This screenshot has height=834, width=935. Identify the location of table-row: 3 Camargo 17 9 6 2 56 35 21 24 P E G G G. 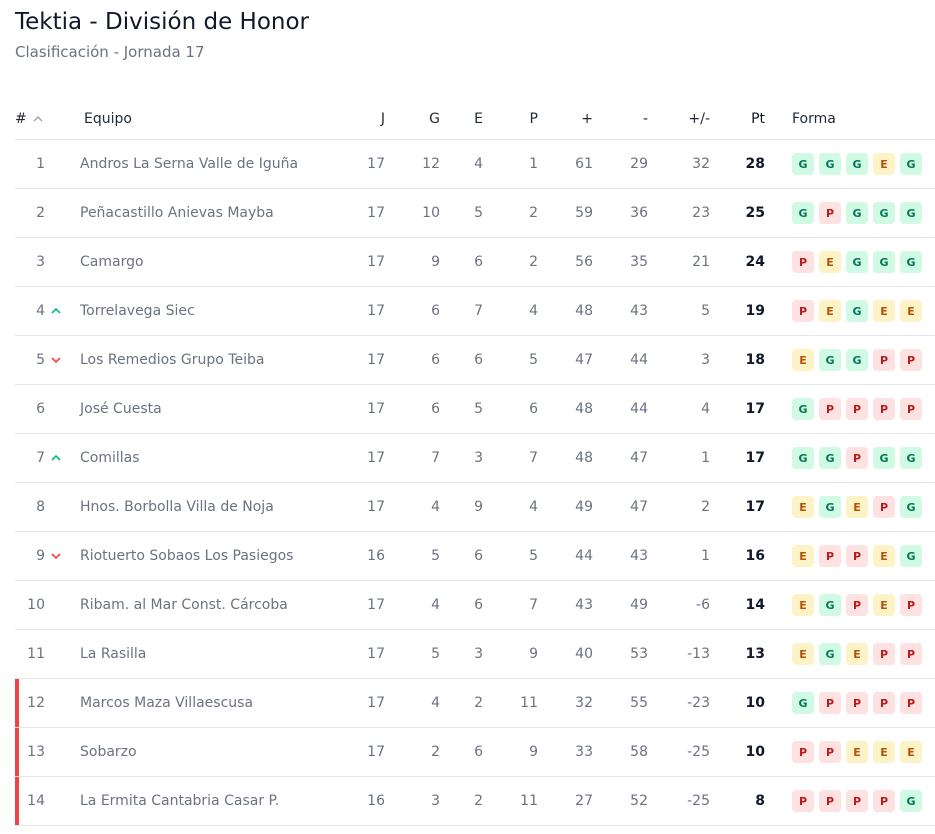
(475, 262).